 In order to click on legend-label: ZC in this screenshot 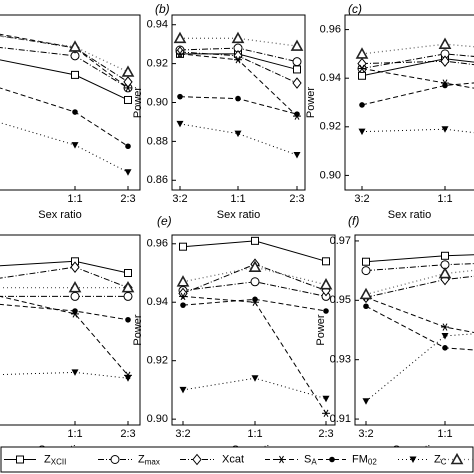, I will do `click(440, 459)`.